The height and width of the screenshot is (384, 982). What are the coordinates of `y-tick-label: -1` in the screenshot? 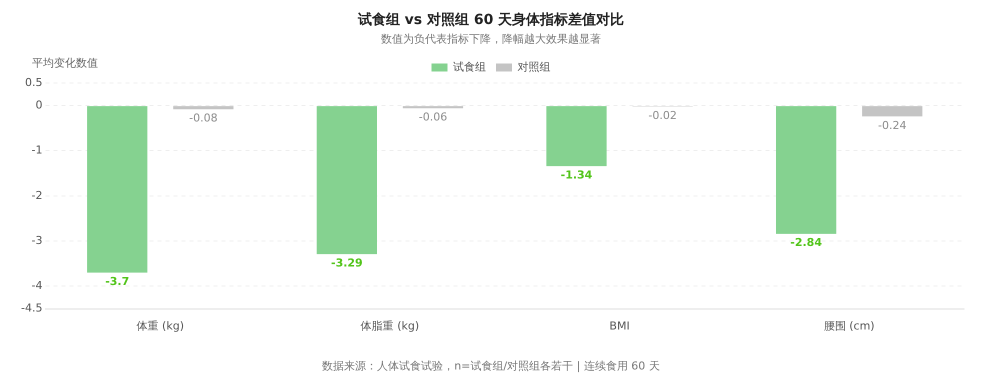 It's located at (36, 150).